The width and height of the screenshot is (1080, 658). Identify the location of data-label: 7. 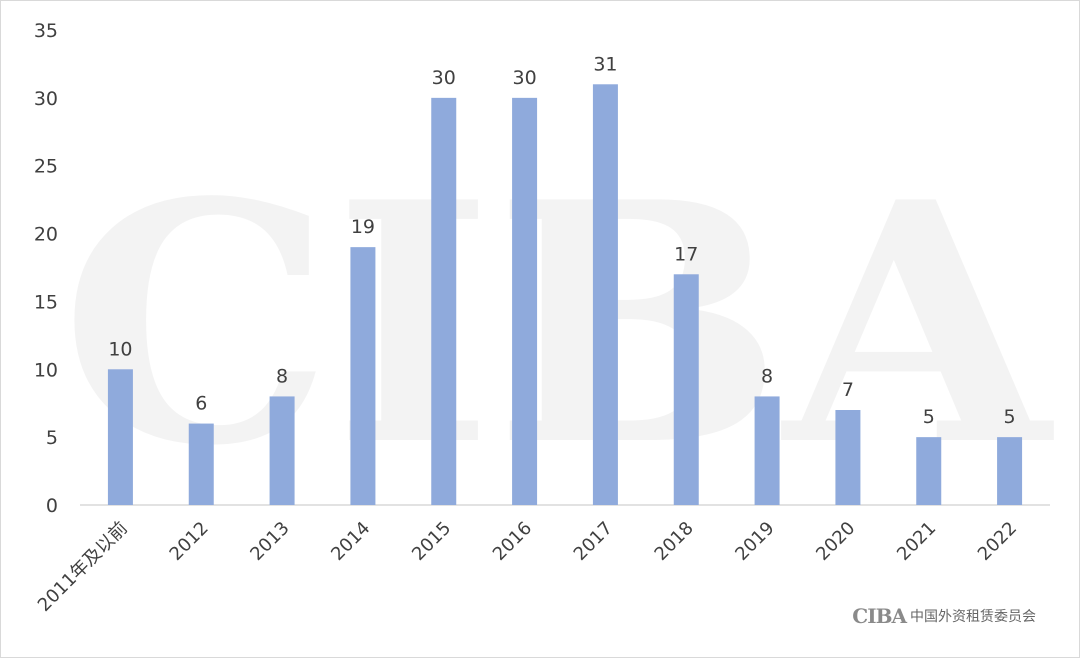
(848, 390).